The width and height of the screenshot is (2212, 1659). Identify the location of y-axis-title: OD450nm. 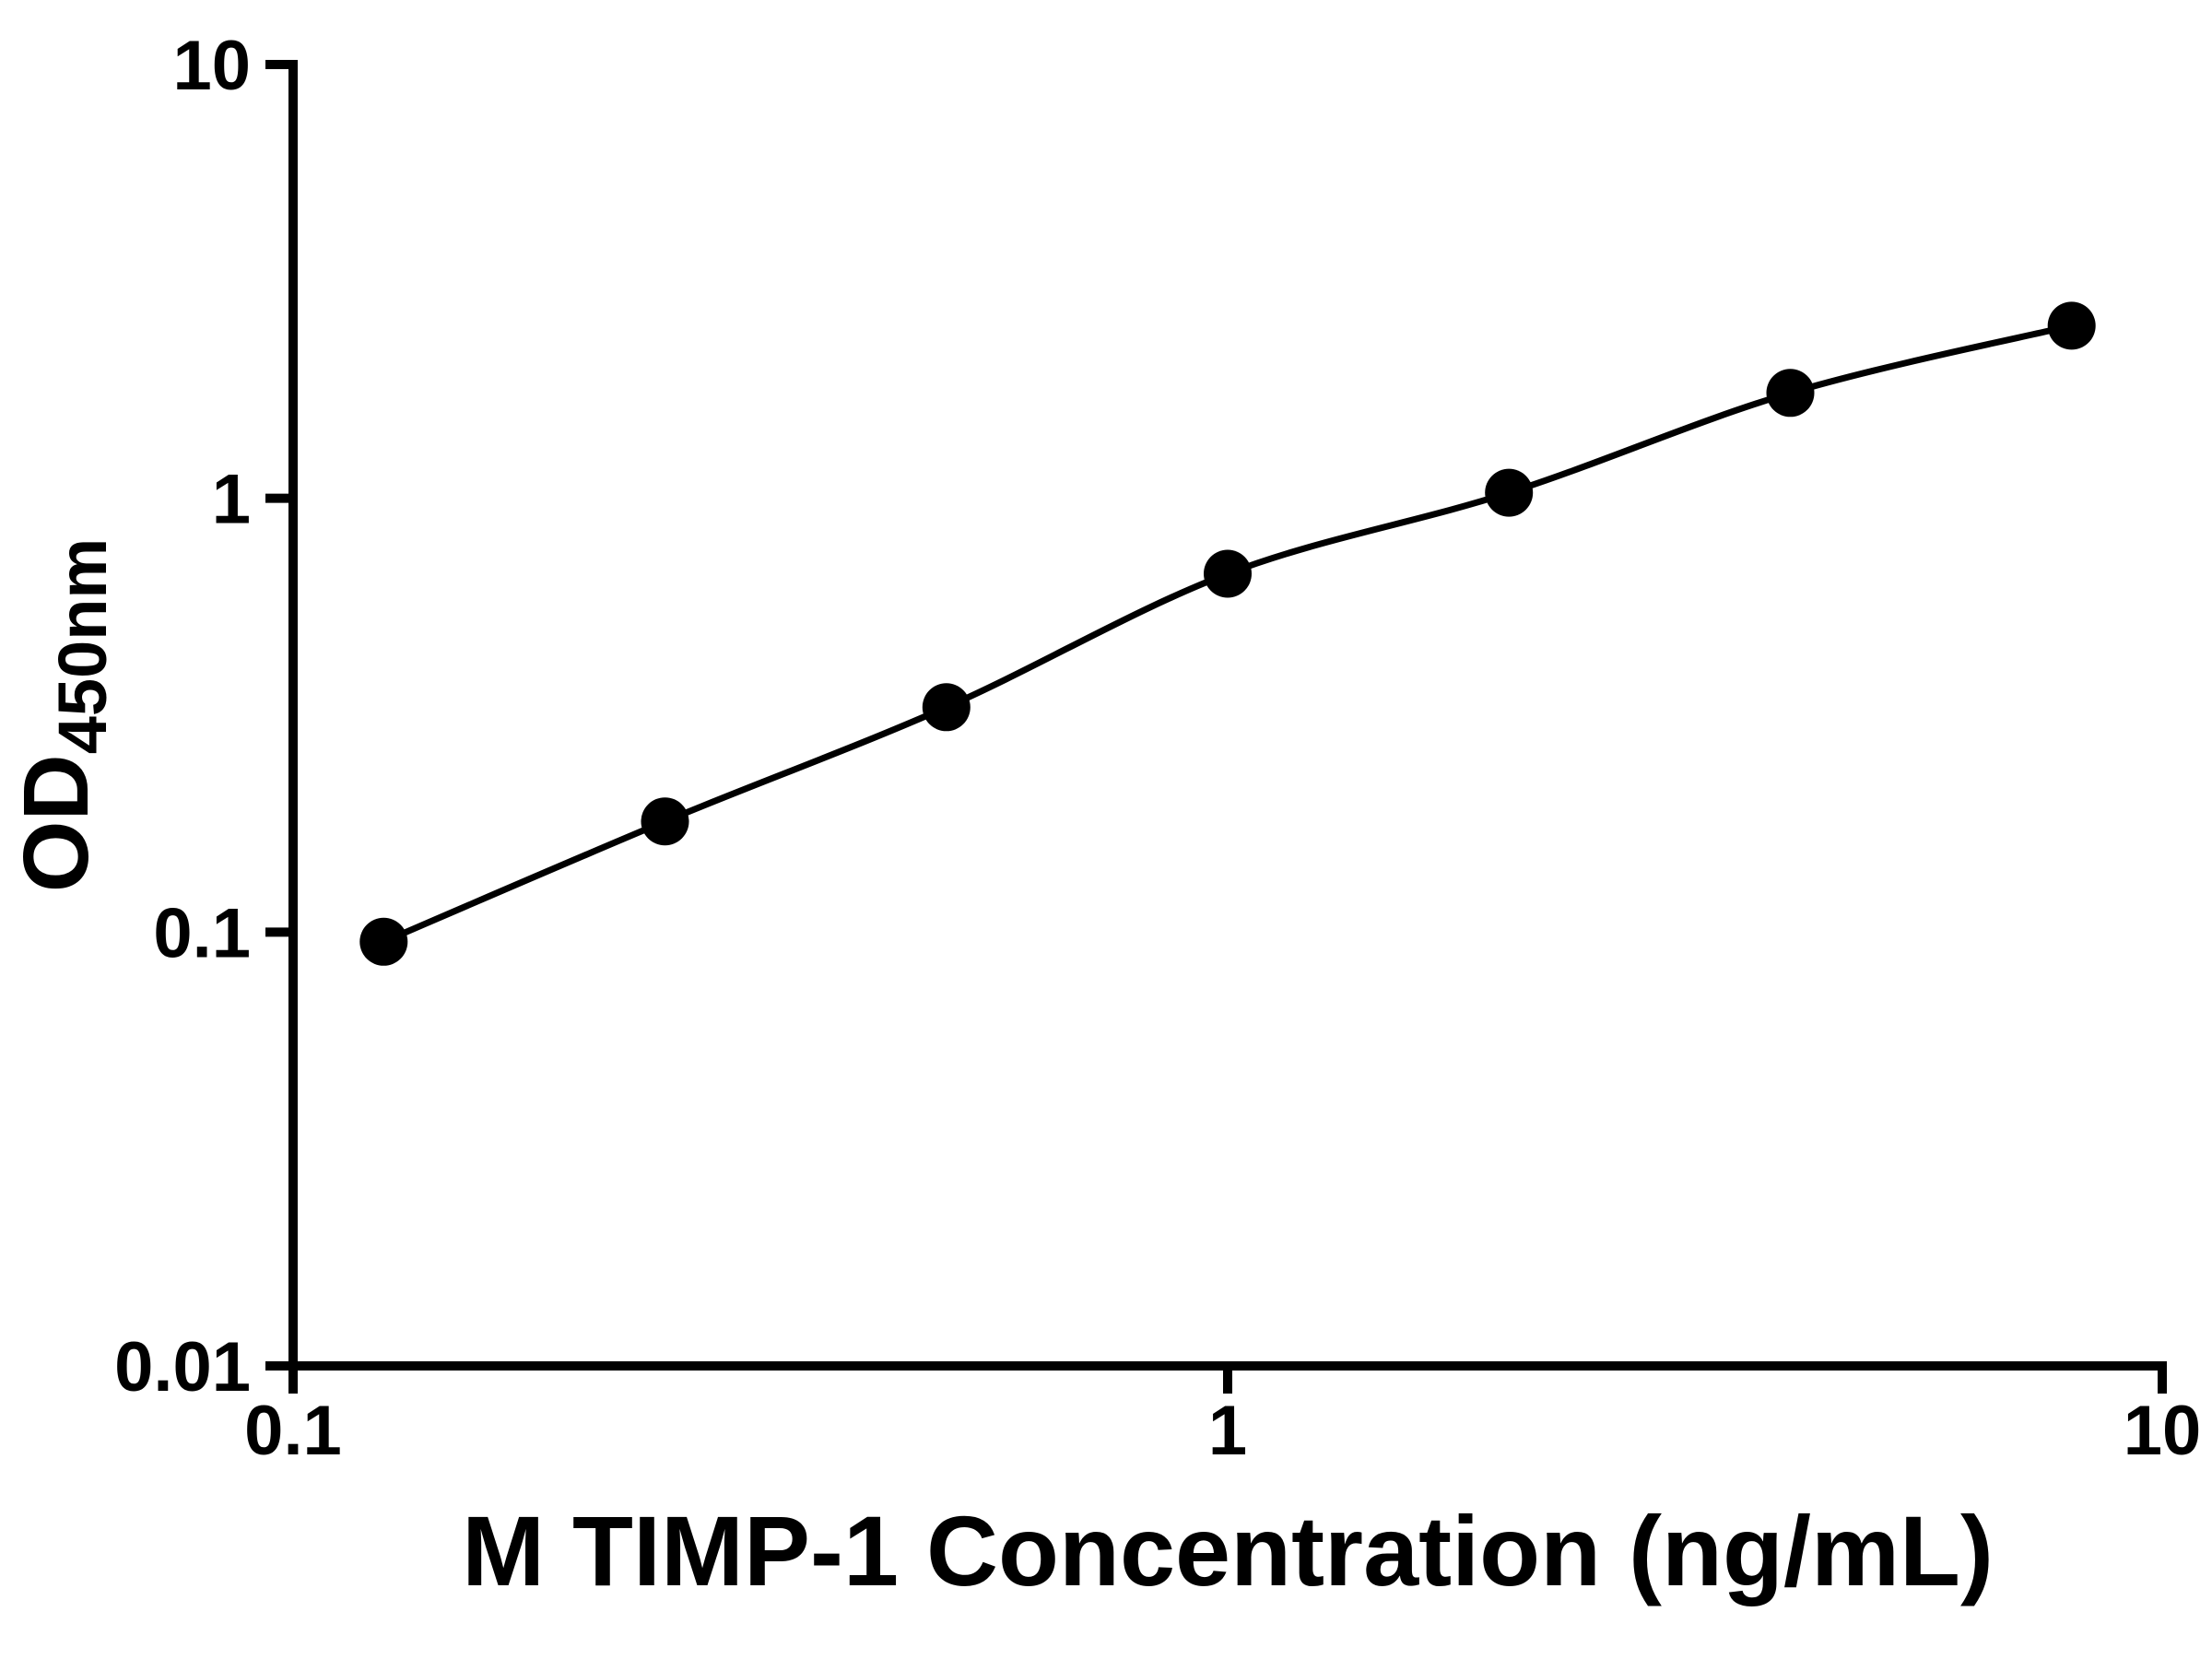
(63, 715).